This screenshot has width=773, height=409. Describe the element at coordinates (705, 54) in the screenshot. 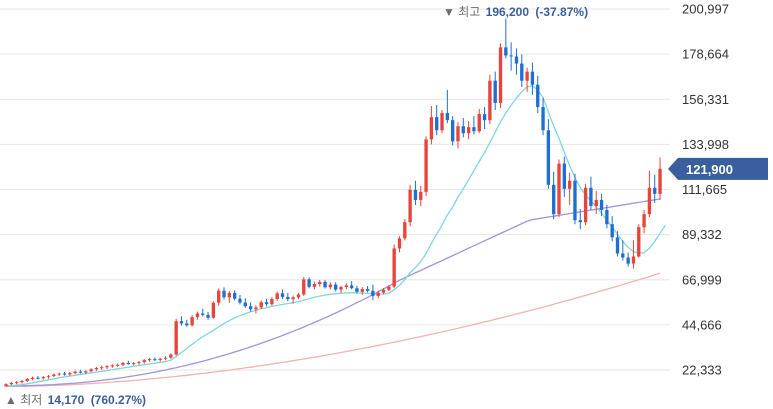

I see `y-tick-label: 178,664` at that location.